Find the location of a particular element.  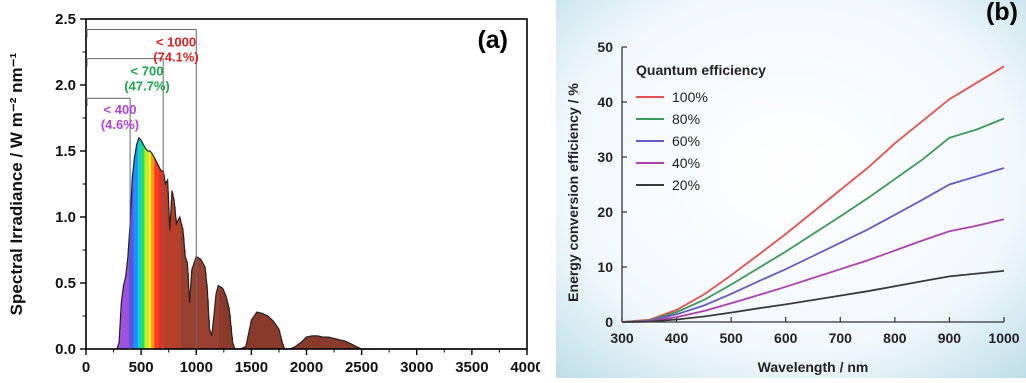

y-tick-label: 30 is located at coordinates (605, 157).